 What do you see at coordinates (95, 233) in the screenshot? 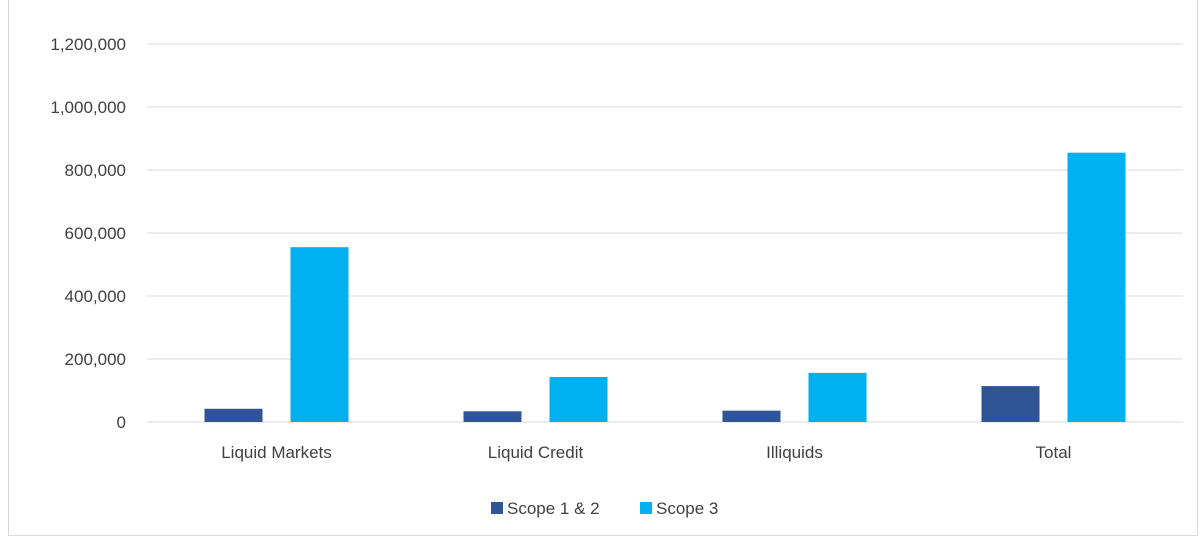
I see `y-tick-label: 600,000` at bounding box center [95, 233].